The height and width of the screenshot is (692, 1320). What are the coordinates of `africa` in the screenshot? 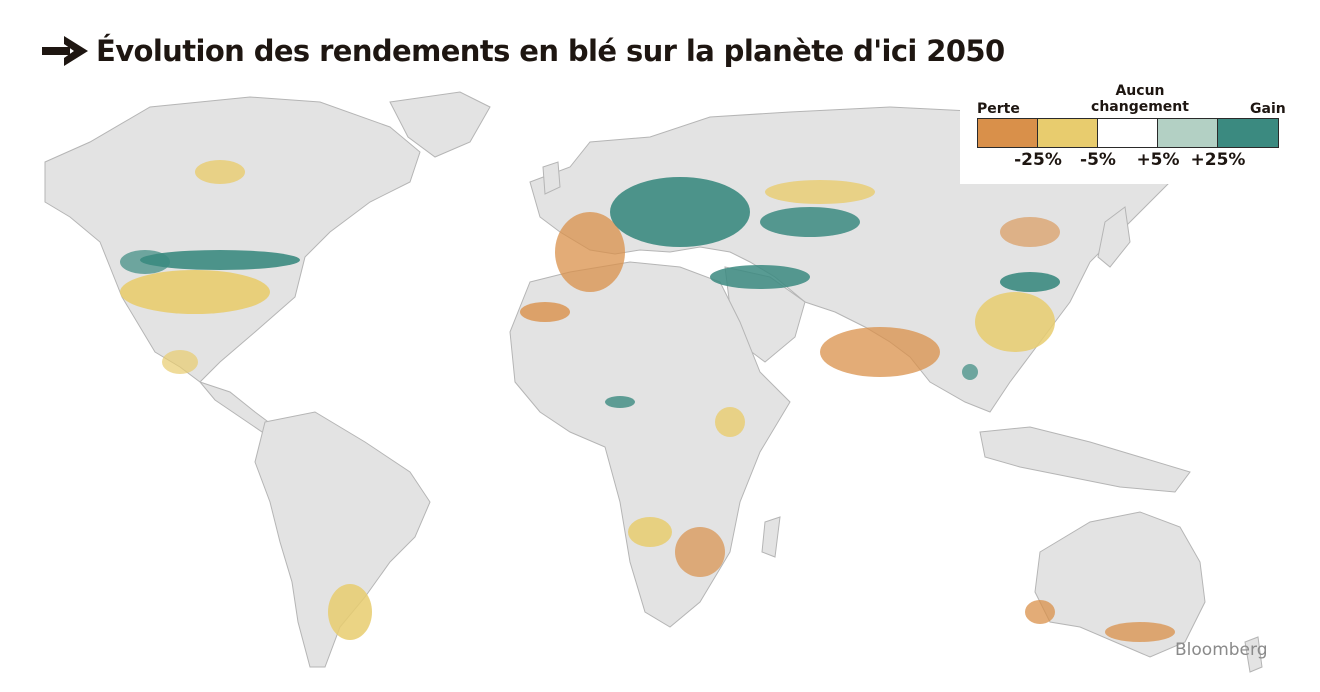 It's located at (650, 444).